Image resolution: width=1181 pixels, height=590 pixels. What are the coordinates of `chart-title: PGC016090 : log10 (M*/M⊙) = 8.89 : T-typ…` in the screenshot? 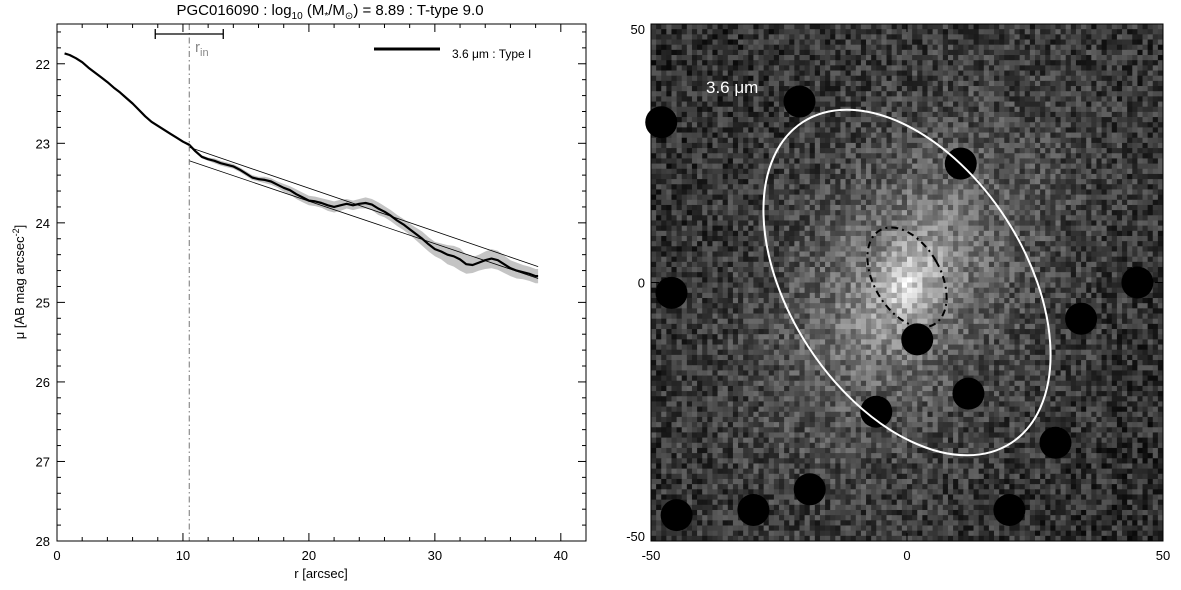 It's located at (329, 12).